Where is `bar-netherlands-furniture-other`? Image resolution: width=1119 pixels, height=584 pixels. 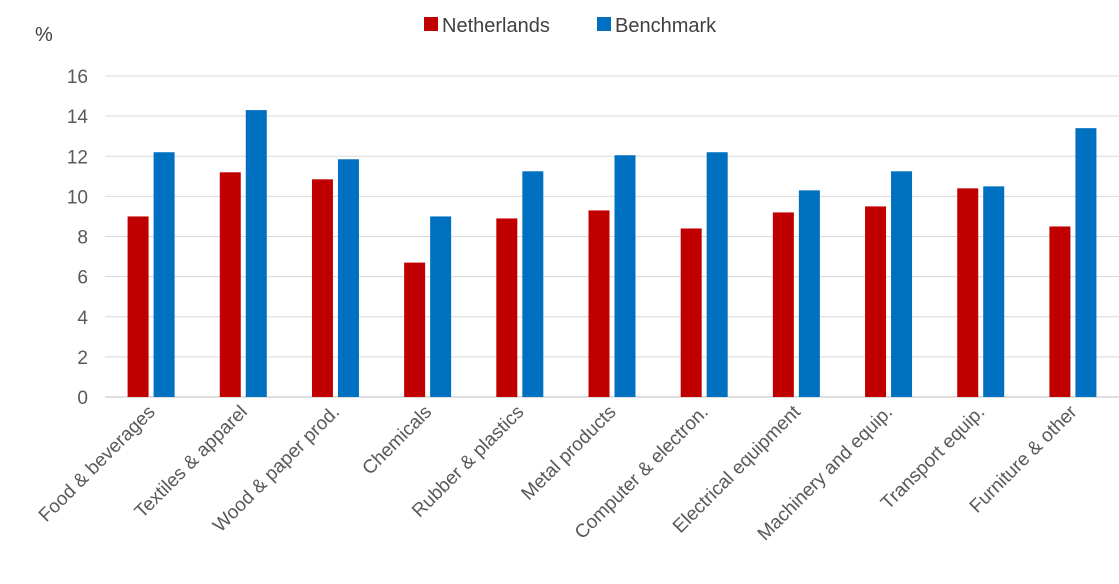 bar-netherlands-furniture-other is located at coordinates (1060, 311).